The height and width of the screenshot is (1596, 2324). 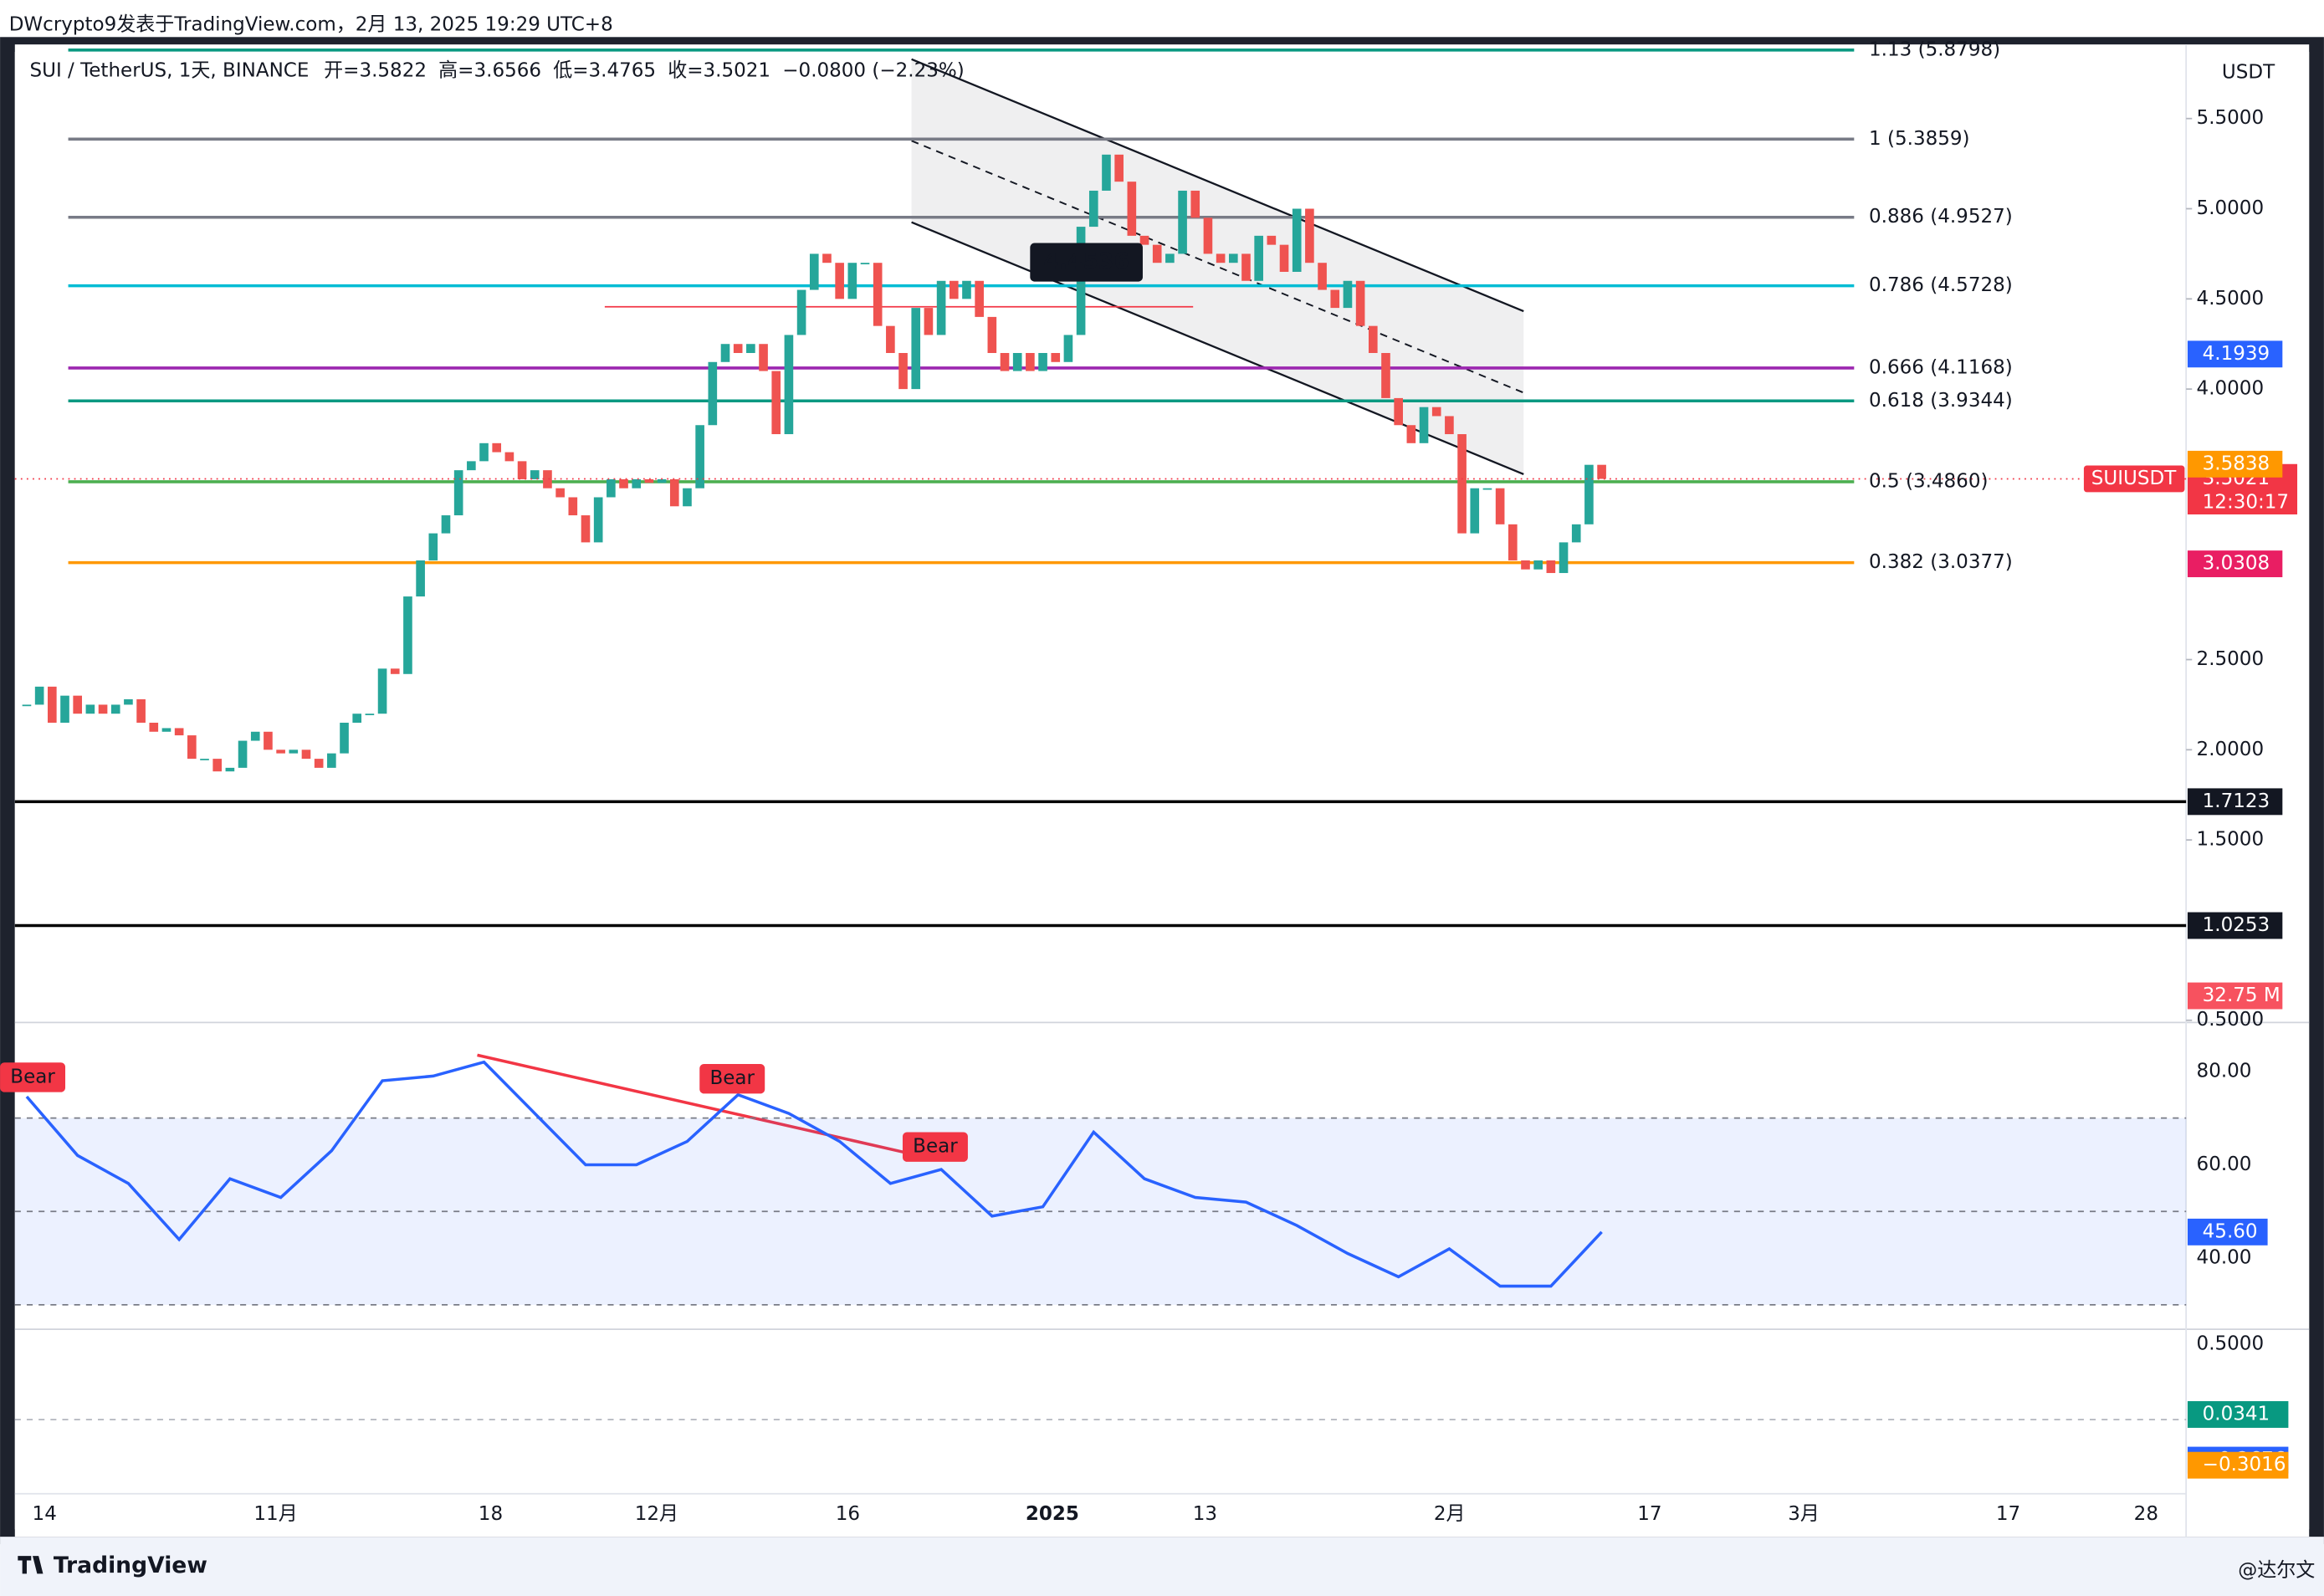 I want to click on rsi-badge-text: 45.60, so click(x=2230, y=1231).